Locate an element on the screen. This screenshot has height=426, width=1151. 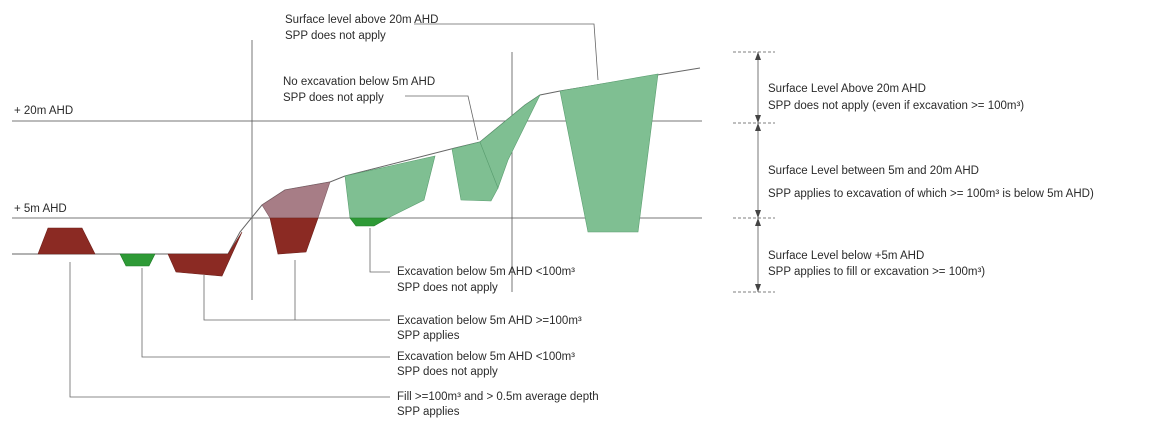
excavation-red-below5 is located at coordinates (205, 254).